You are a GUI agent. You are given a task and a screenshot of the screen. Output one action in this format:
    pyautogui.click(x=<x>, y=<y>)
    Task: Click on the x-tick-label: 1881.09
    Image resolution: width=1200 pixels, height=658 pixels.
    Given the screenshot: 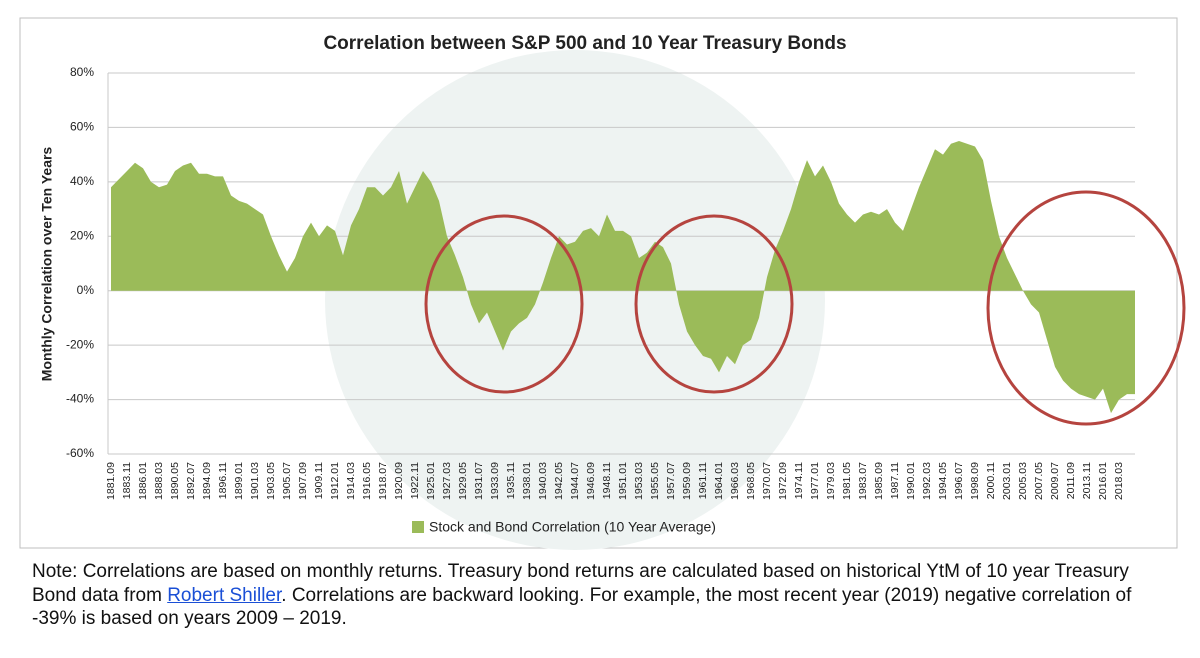 What is the action you would take?
    pyautogui.click(x=111, y=481)
    